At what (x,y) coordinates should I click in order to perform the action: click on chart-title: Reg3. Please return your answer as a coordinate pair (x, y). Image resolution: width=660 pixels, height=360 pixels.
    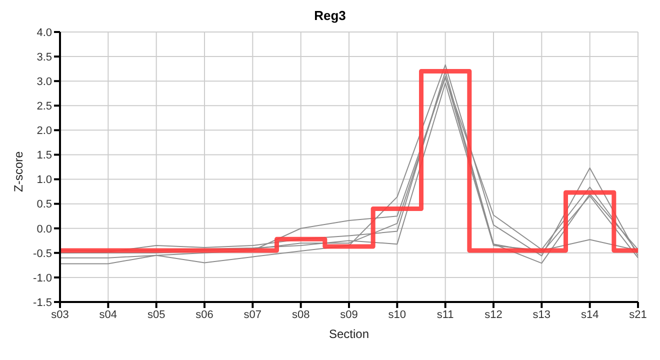
    Looking at the image, I should click on (330, 16).